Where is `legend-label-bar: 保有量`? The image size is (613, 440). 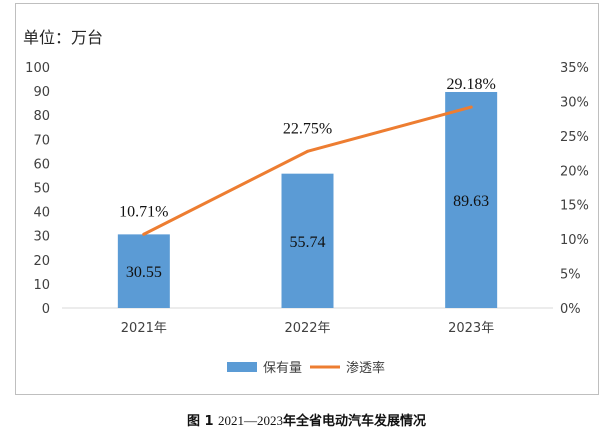
legend-label-bar: 保有量 is located at coordinates (282, 368).